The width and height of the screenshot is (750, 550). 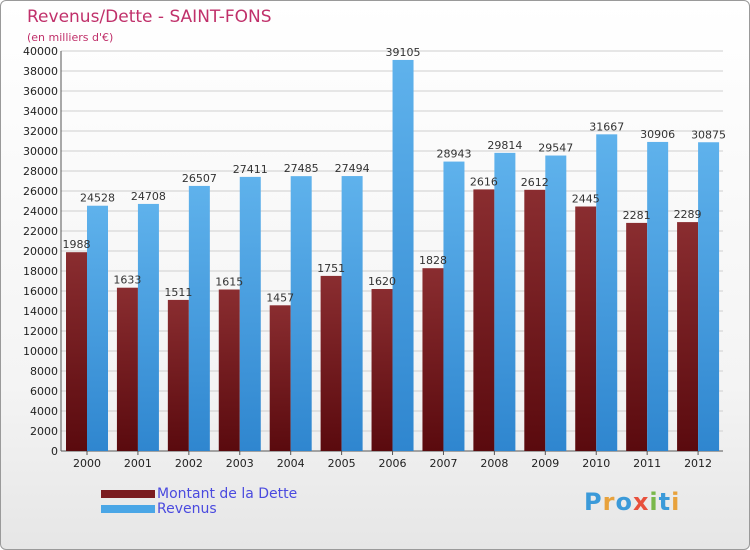 I want to click on bar-revenus-2001, so click(x=148, y=327).